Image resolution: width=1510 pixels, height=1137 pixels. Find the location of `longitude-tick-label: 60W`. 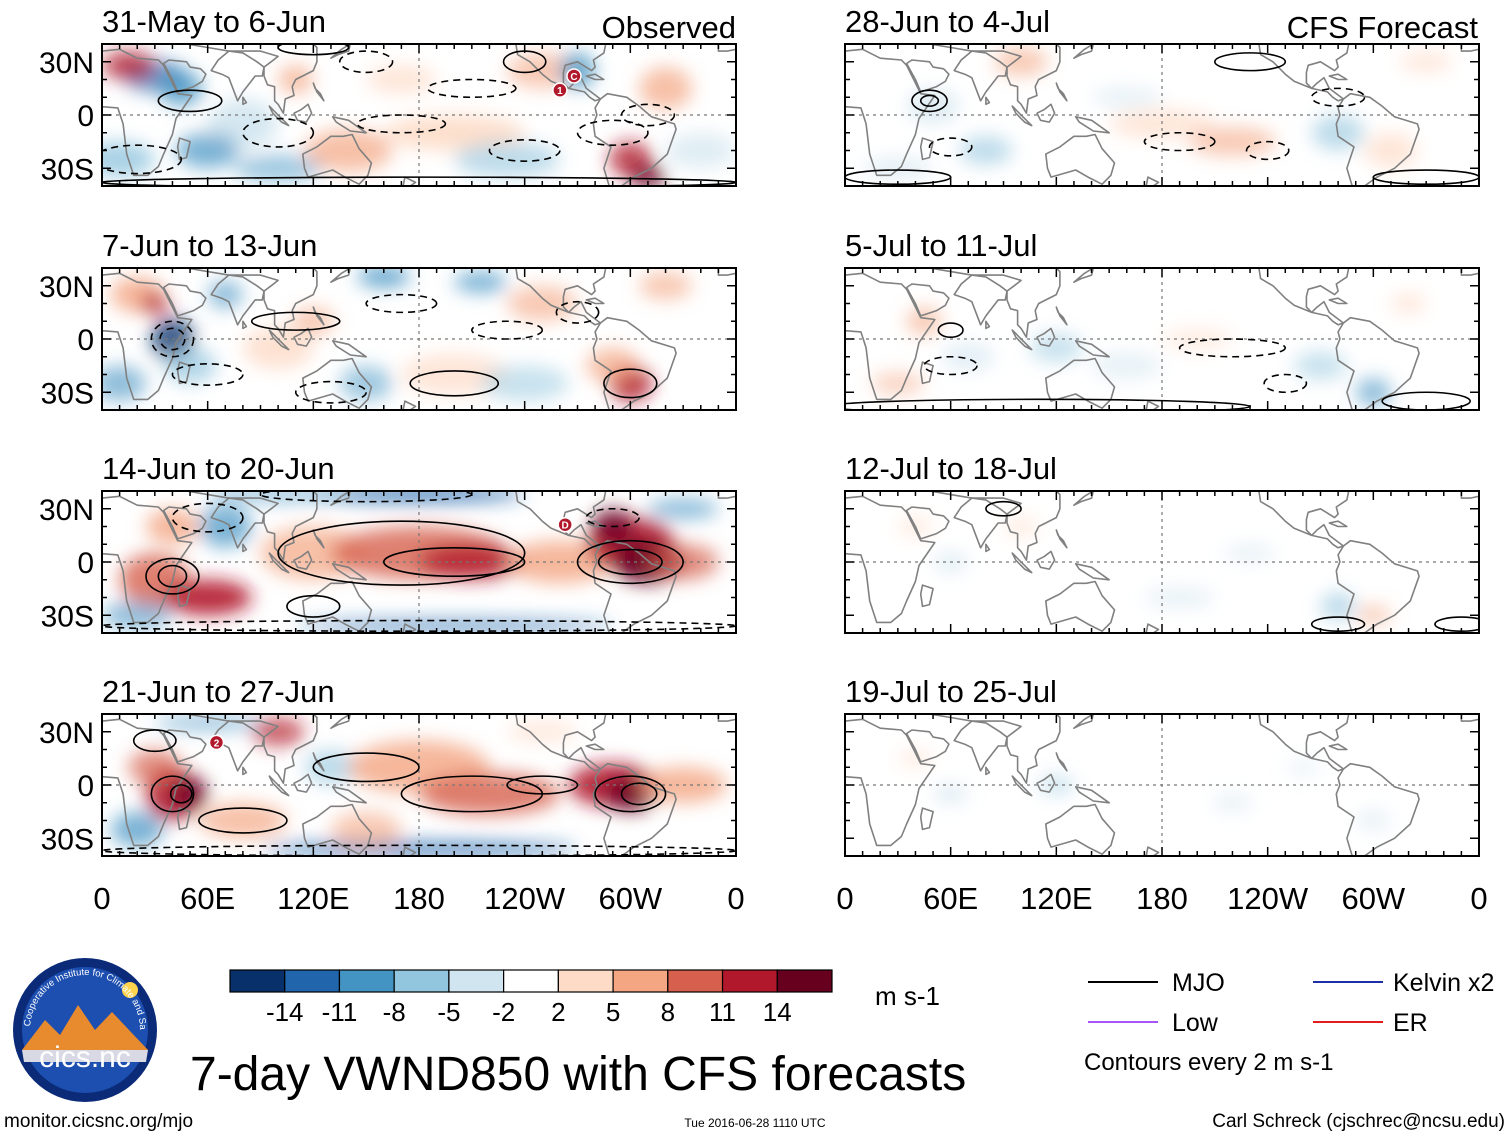

longitude-tick-label: 60W is located at coordinates (630, 898).